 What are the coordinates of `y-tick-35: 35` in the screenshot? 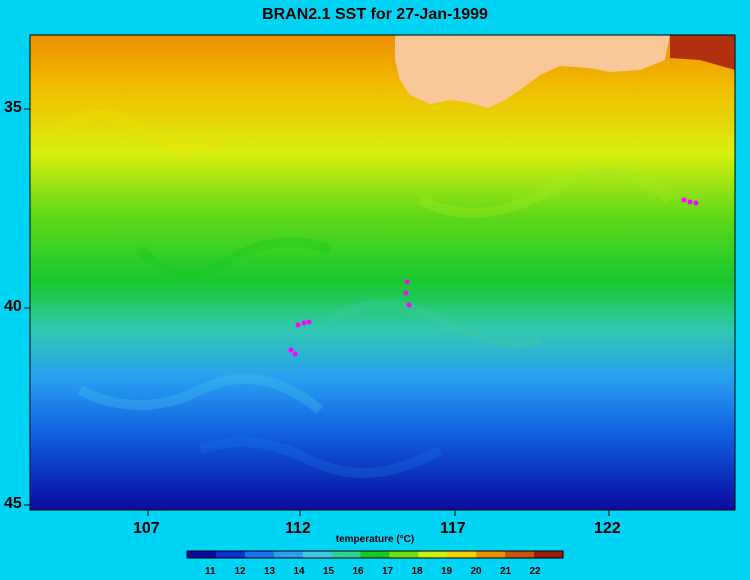 It's located at (13, 107).